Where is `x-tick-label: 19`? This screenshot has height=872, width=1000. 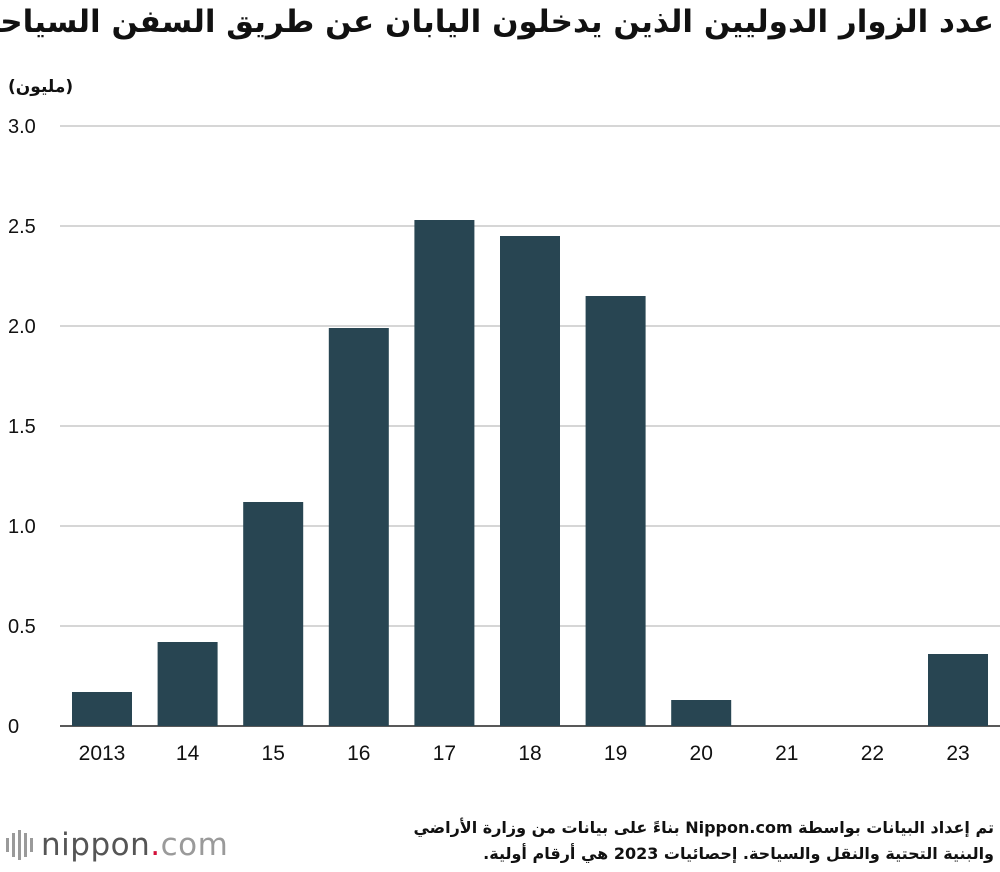
x-tick-label: 19 is located at coordinates (615, 753).